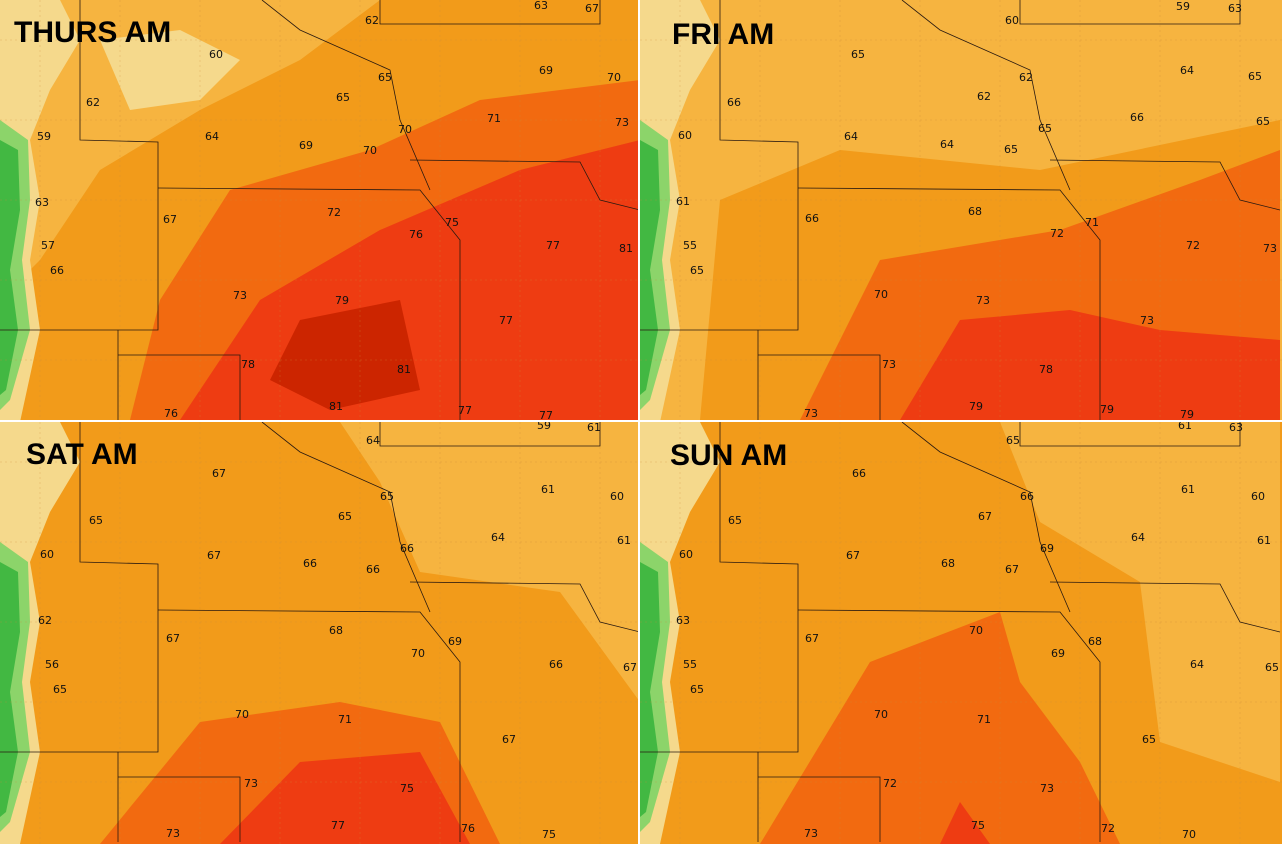  What do you see at coordinates (728, 455) in the screenshot?
I see `panel-title: SUN AM` at bounding box center [728, 455].